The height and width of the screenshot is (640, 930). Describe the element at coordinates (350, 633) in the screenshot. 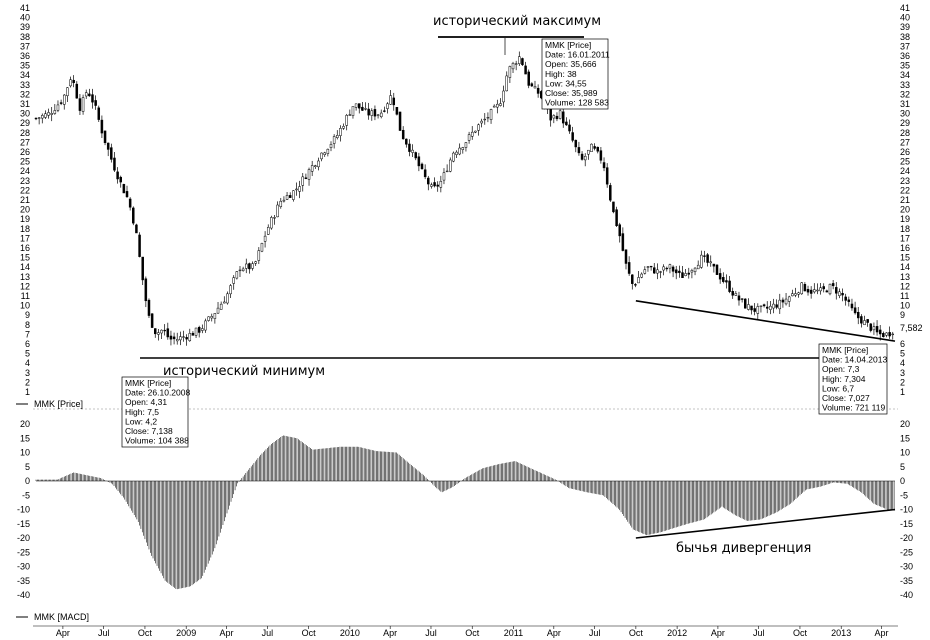

I see `x-tick-label: 2010` at that location.